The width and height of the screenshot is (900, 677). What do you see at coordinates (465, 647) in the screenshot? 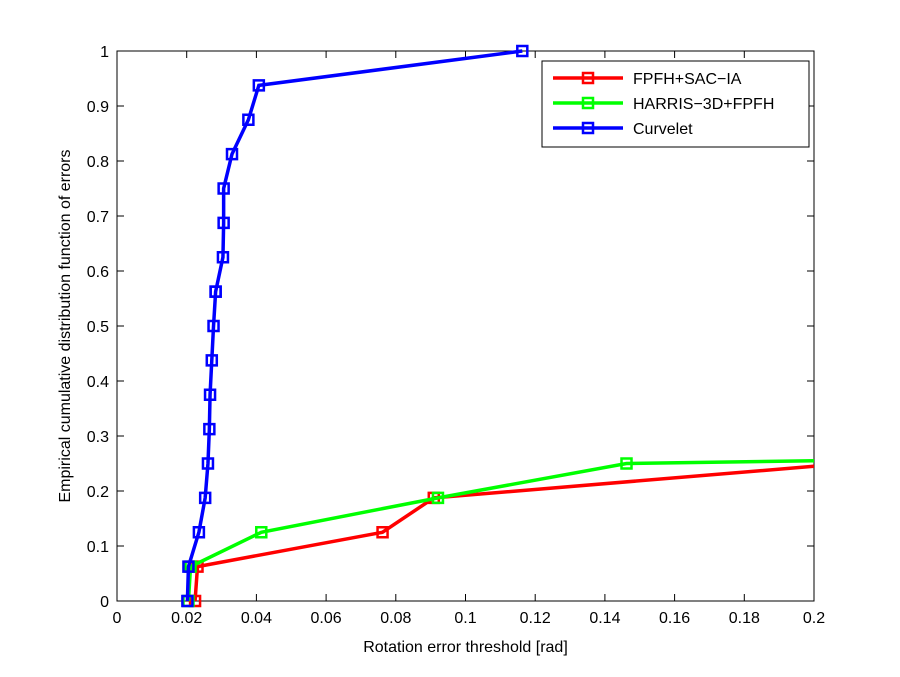
I see `x-axis-title: Rotation error threshold [rad]` at bounding box center [465, 647].